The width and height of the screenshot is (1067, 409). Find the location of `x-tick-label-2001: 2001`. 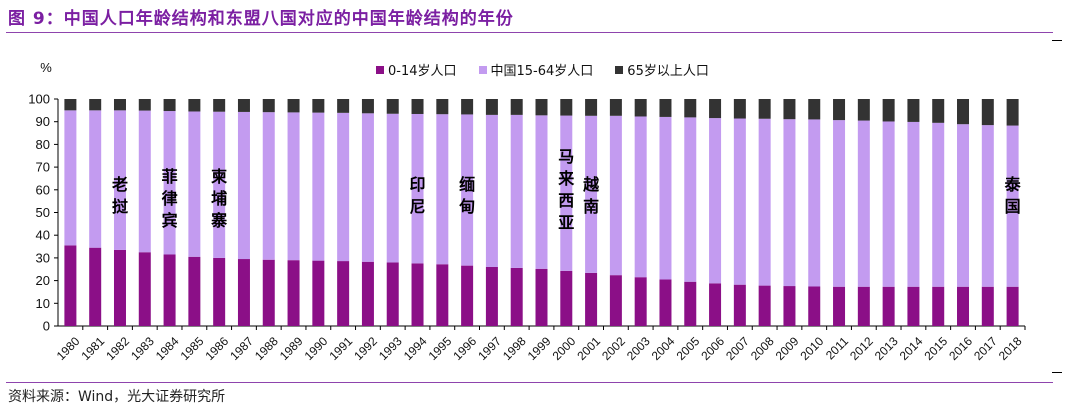

x-tick-label-2001: 2001 is located at coordinates (588, 348).